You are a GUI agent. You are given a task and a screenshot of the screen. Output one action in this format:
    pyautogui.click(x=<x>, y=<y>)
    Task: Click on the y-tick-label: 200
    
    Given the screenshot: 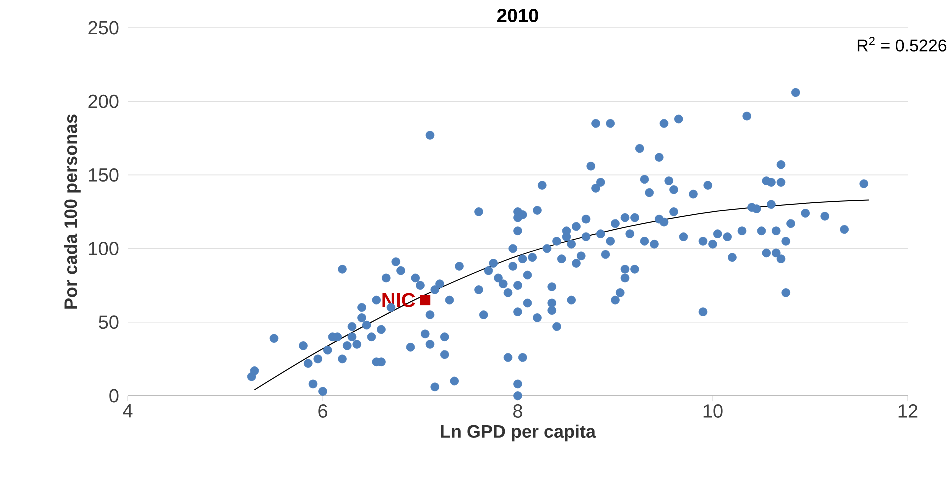 What is the action you would take?
    pyautogui.click(x=103, y=101)
    